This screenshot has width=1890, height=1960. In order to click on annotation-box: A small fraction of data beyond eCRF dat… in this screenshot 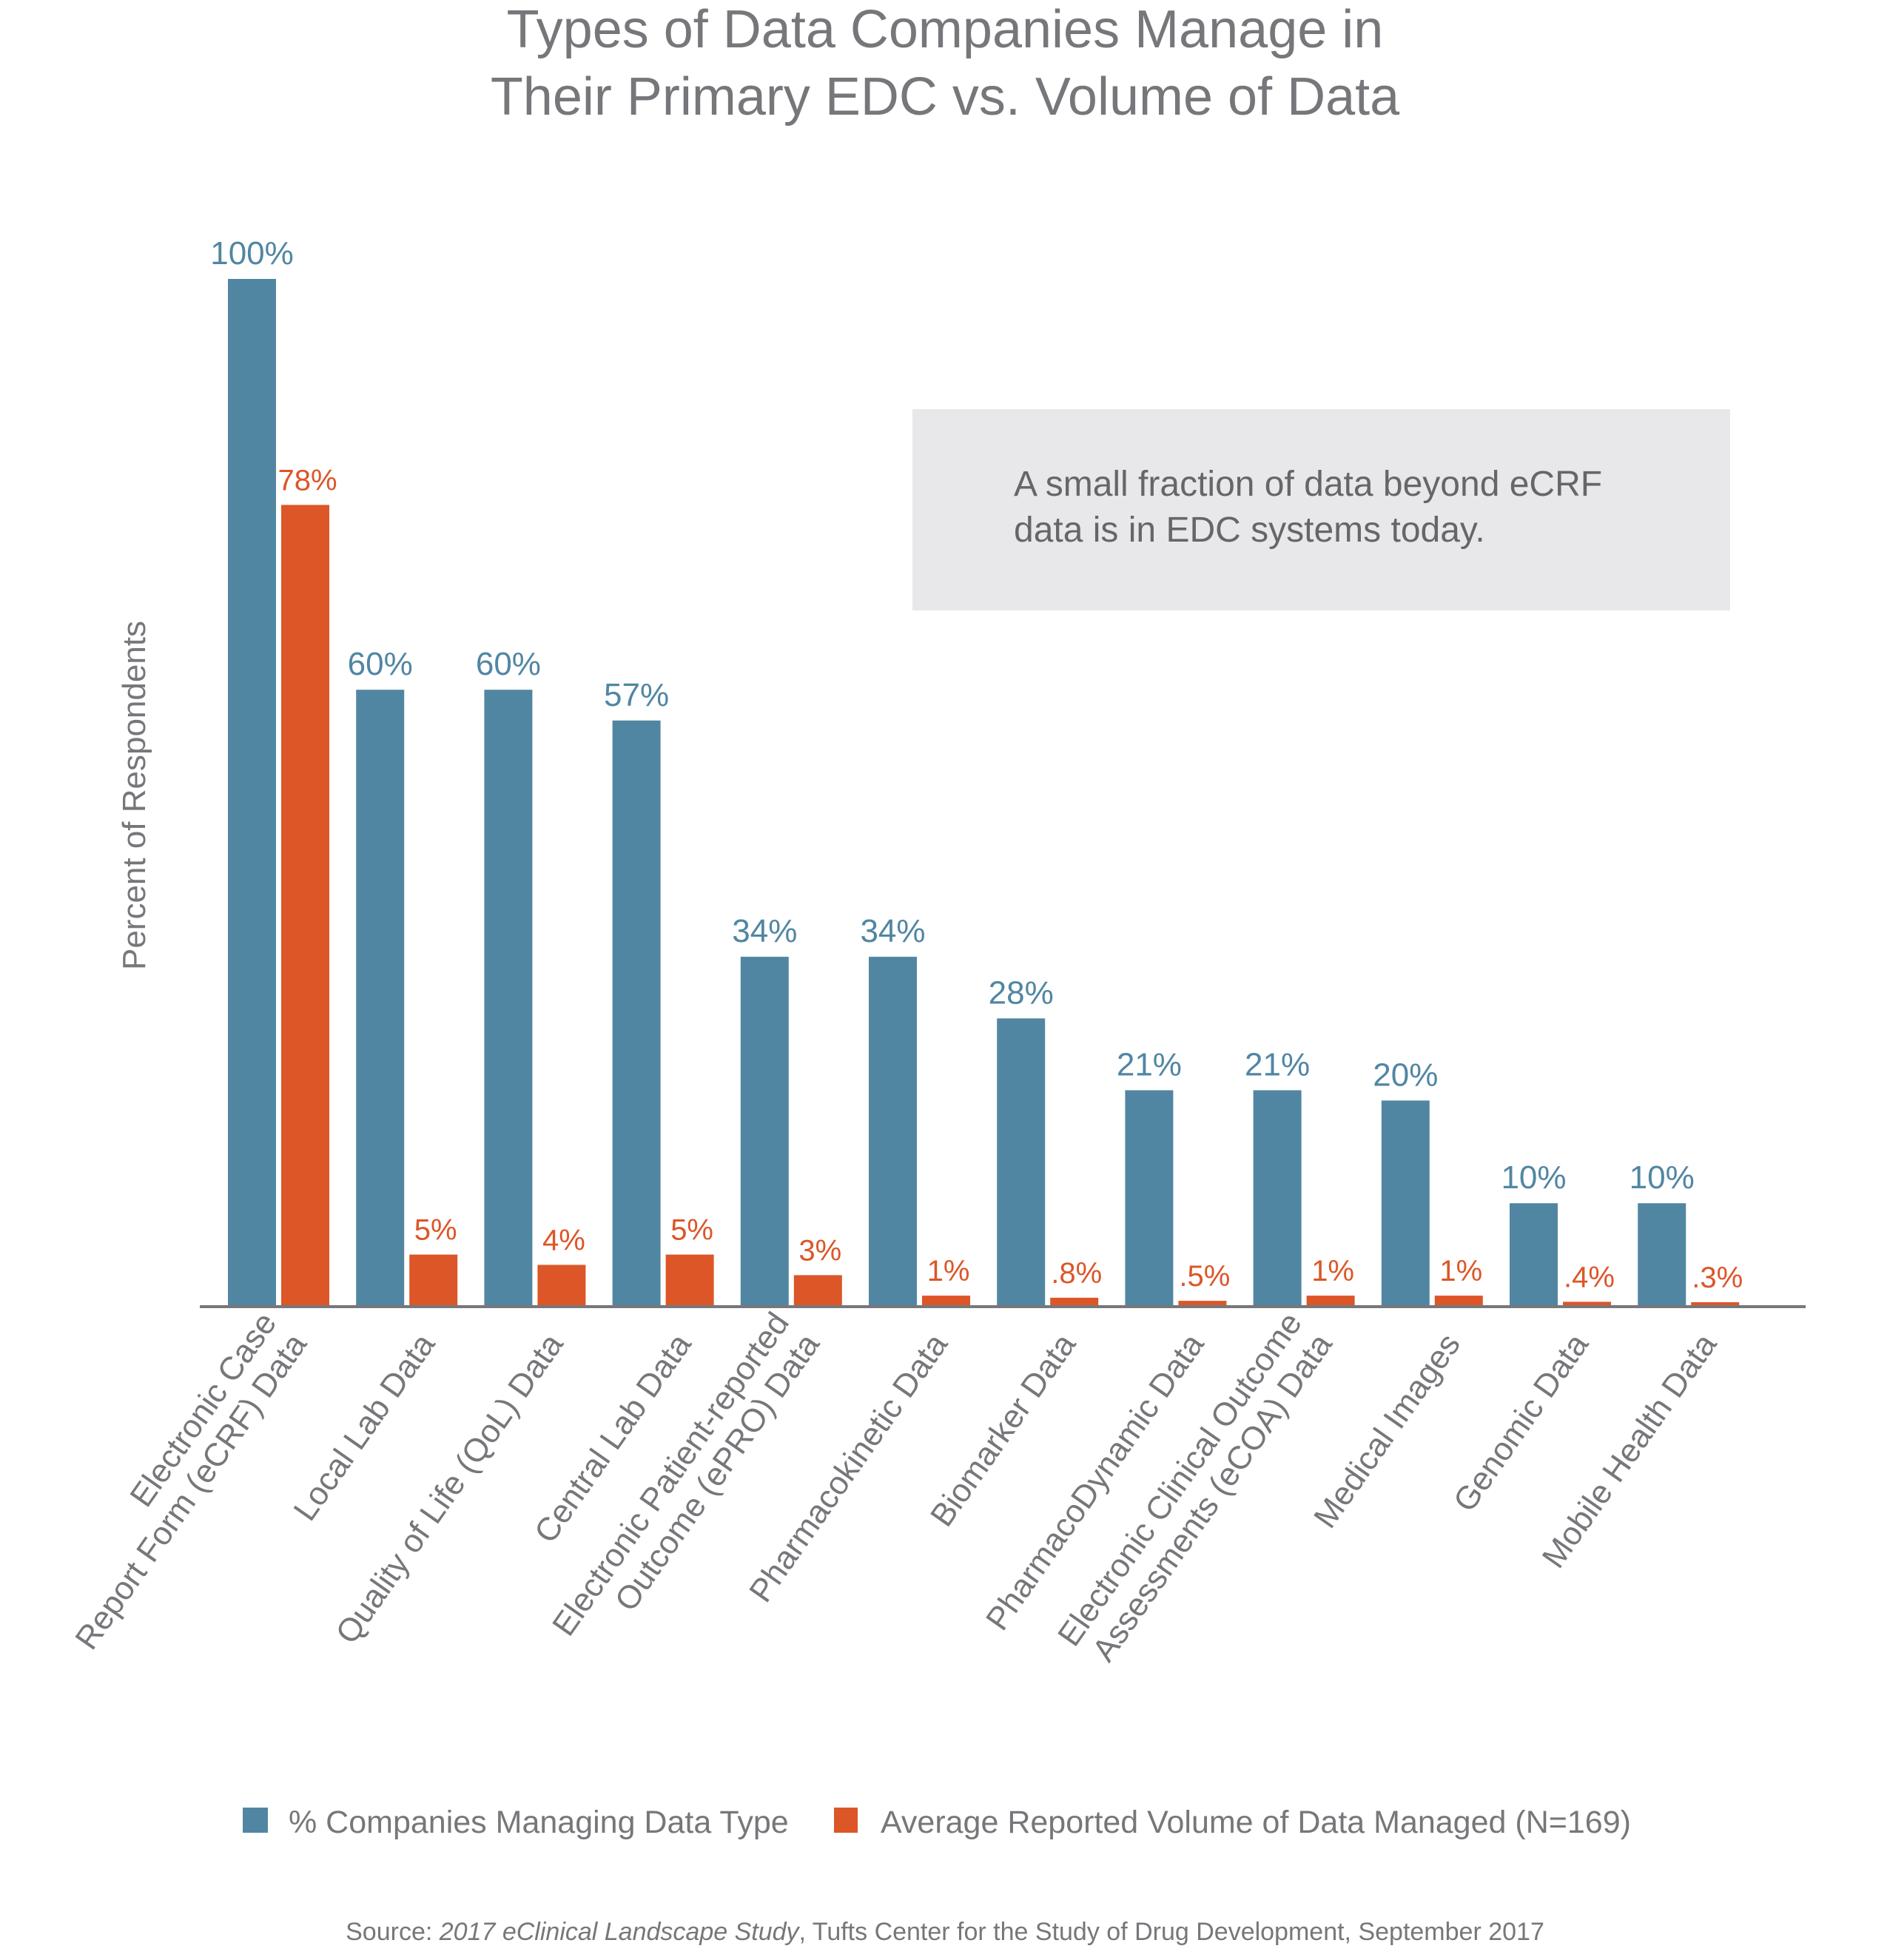, I will do `click(1321, 509)`.